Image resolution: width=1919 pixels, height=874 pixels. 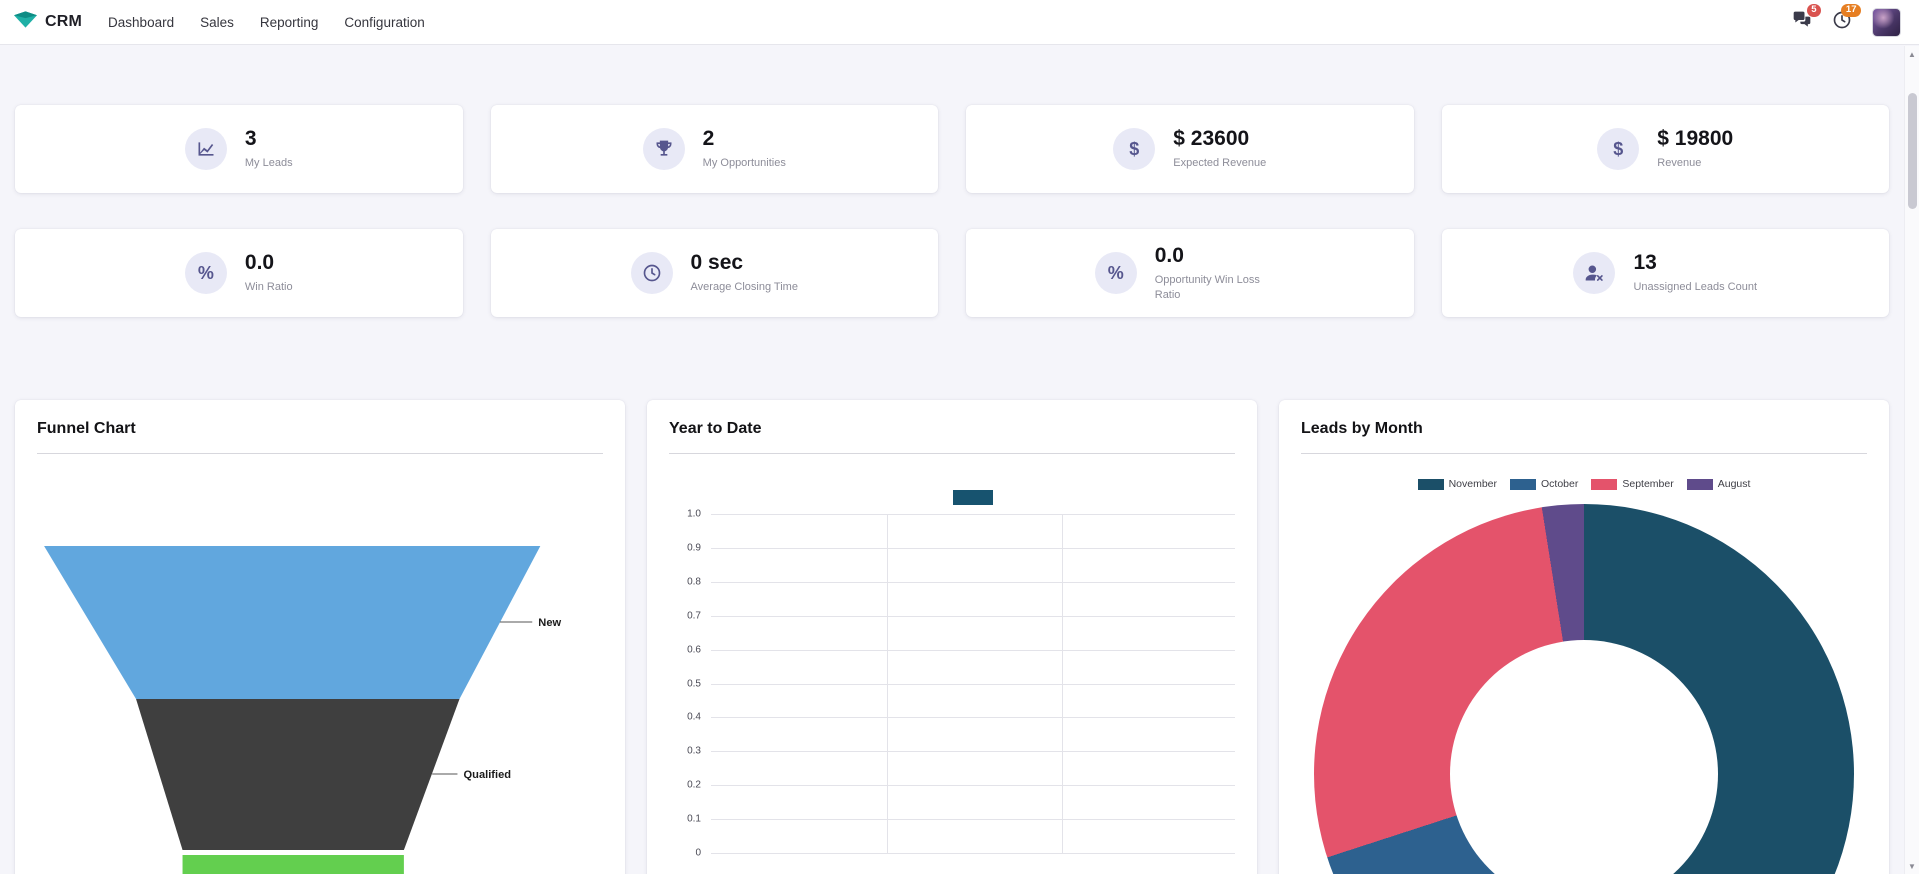 What do you see at coordinates (744, 163) in the screenshot?
I see `kpi-label: My Opportunities` at bounding box center [744, 163].